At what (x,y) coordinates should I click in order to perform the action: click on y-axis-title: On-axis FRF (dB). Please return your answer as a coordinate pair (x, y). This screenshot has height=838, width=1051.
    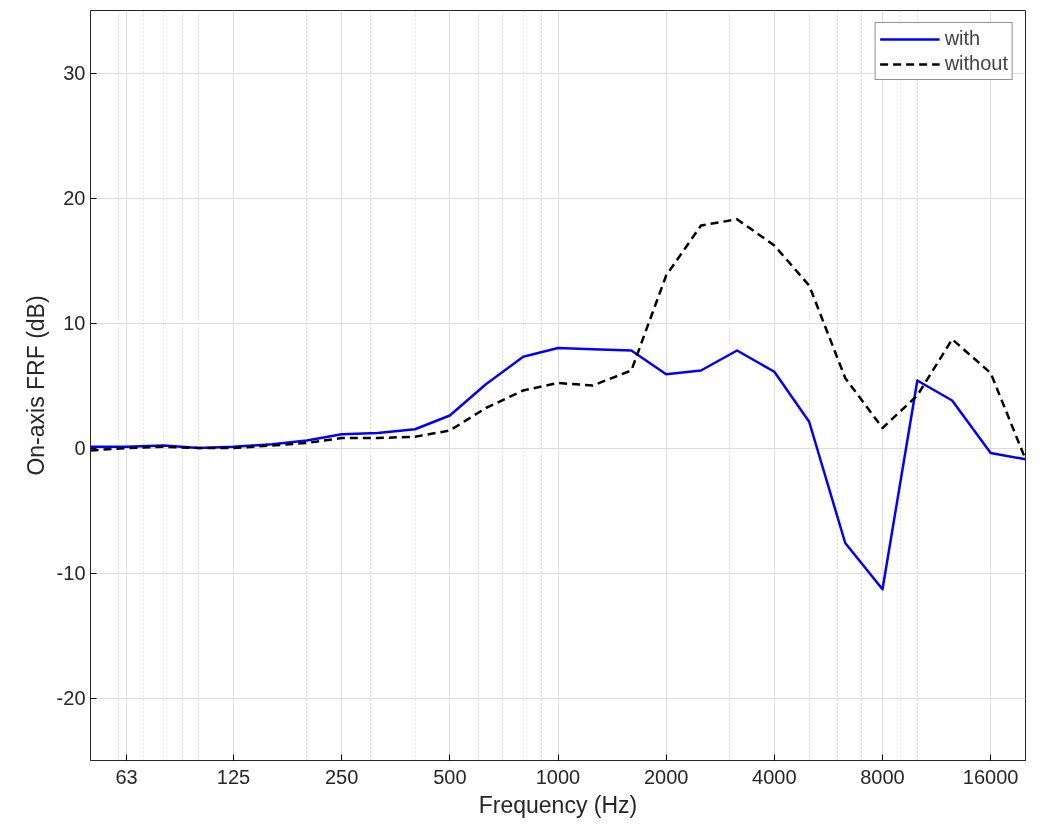
    Looking at the image, I should click on (35, 385).